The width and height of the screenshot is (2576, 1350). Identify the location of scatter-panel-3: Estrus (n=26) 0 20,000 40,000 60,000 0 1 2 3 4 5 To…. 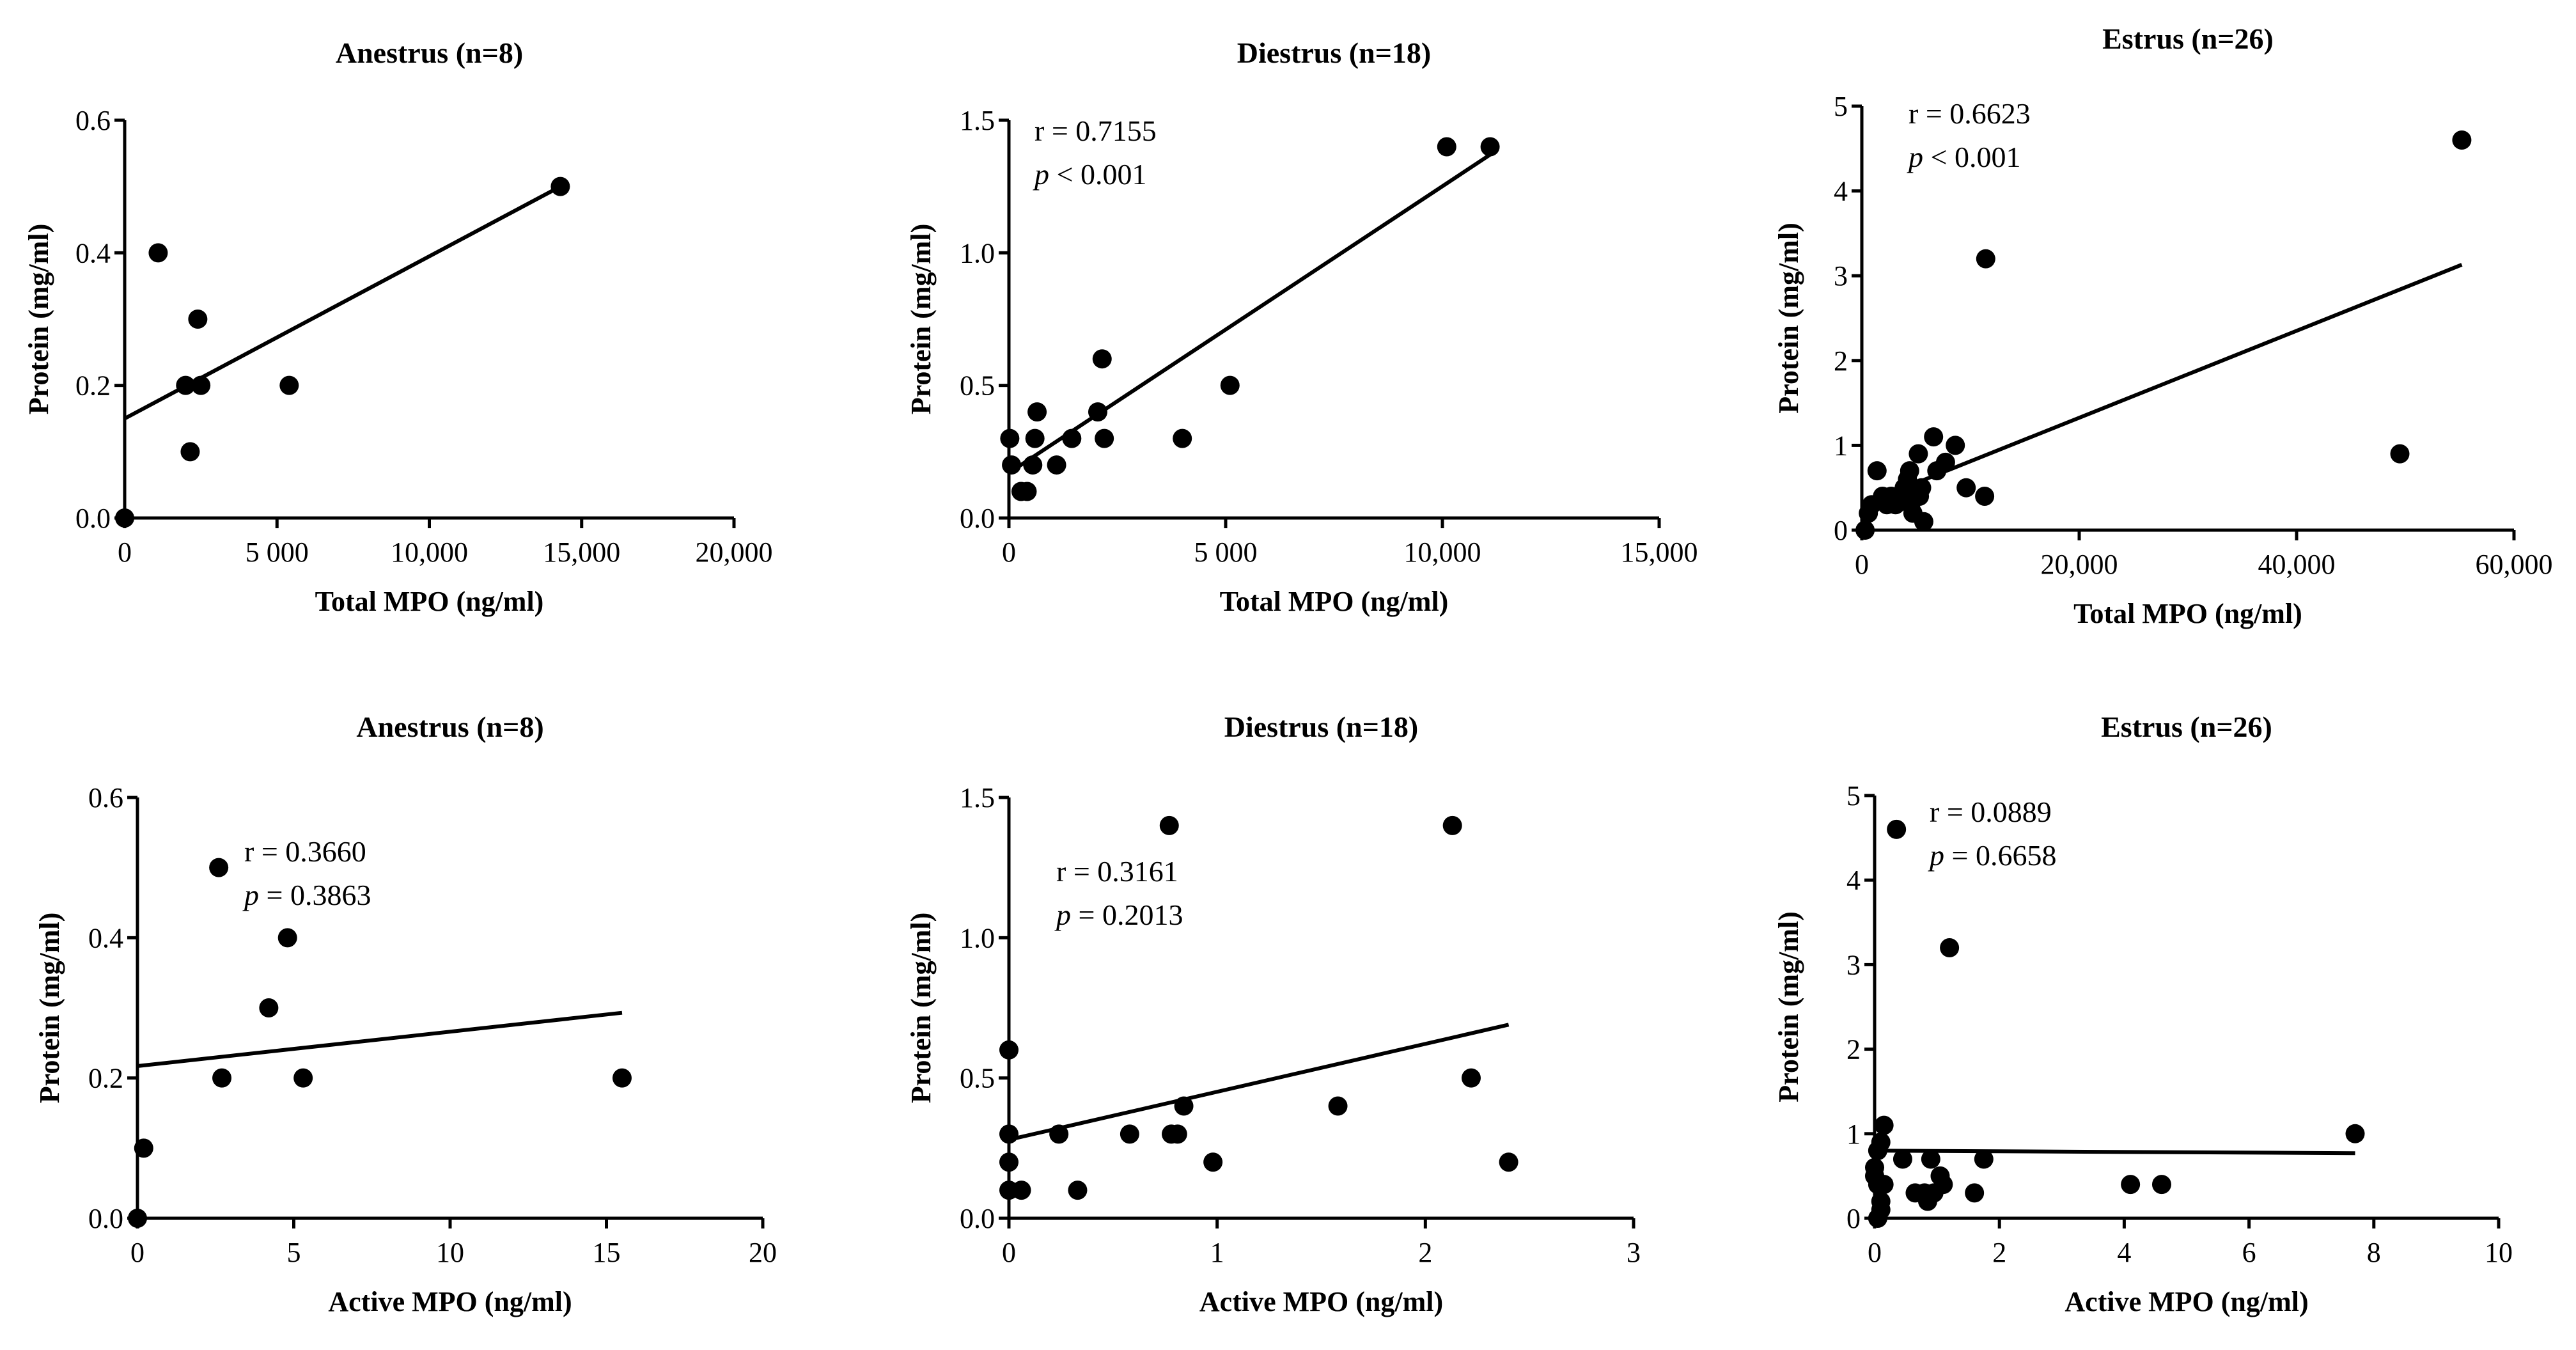
(2163, 325).